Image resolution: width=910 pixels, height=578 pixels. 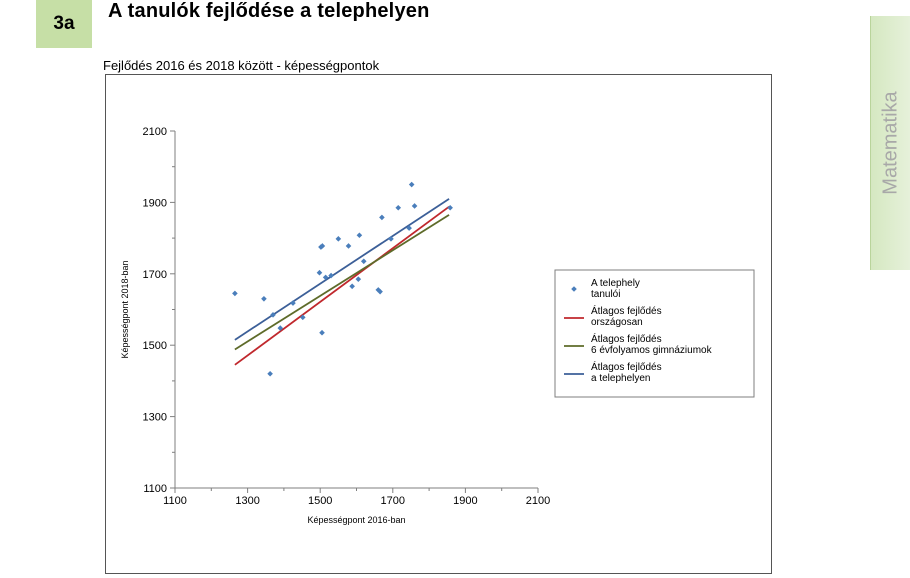 I want to click on page-title: A tanulók fejlődése a telephelyen, so click(x=269, y=11).